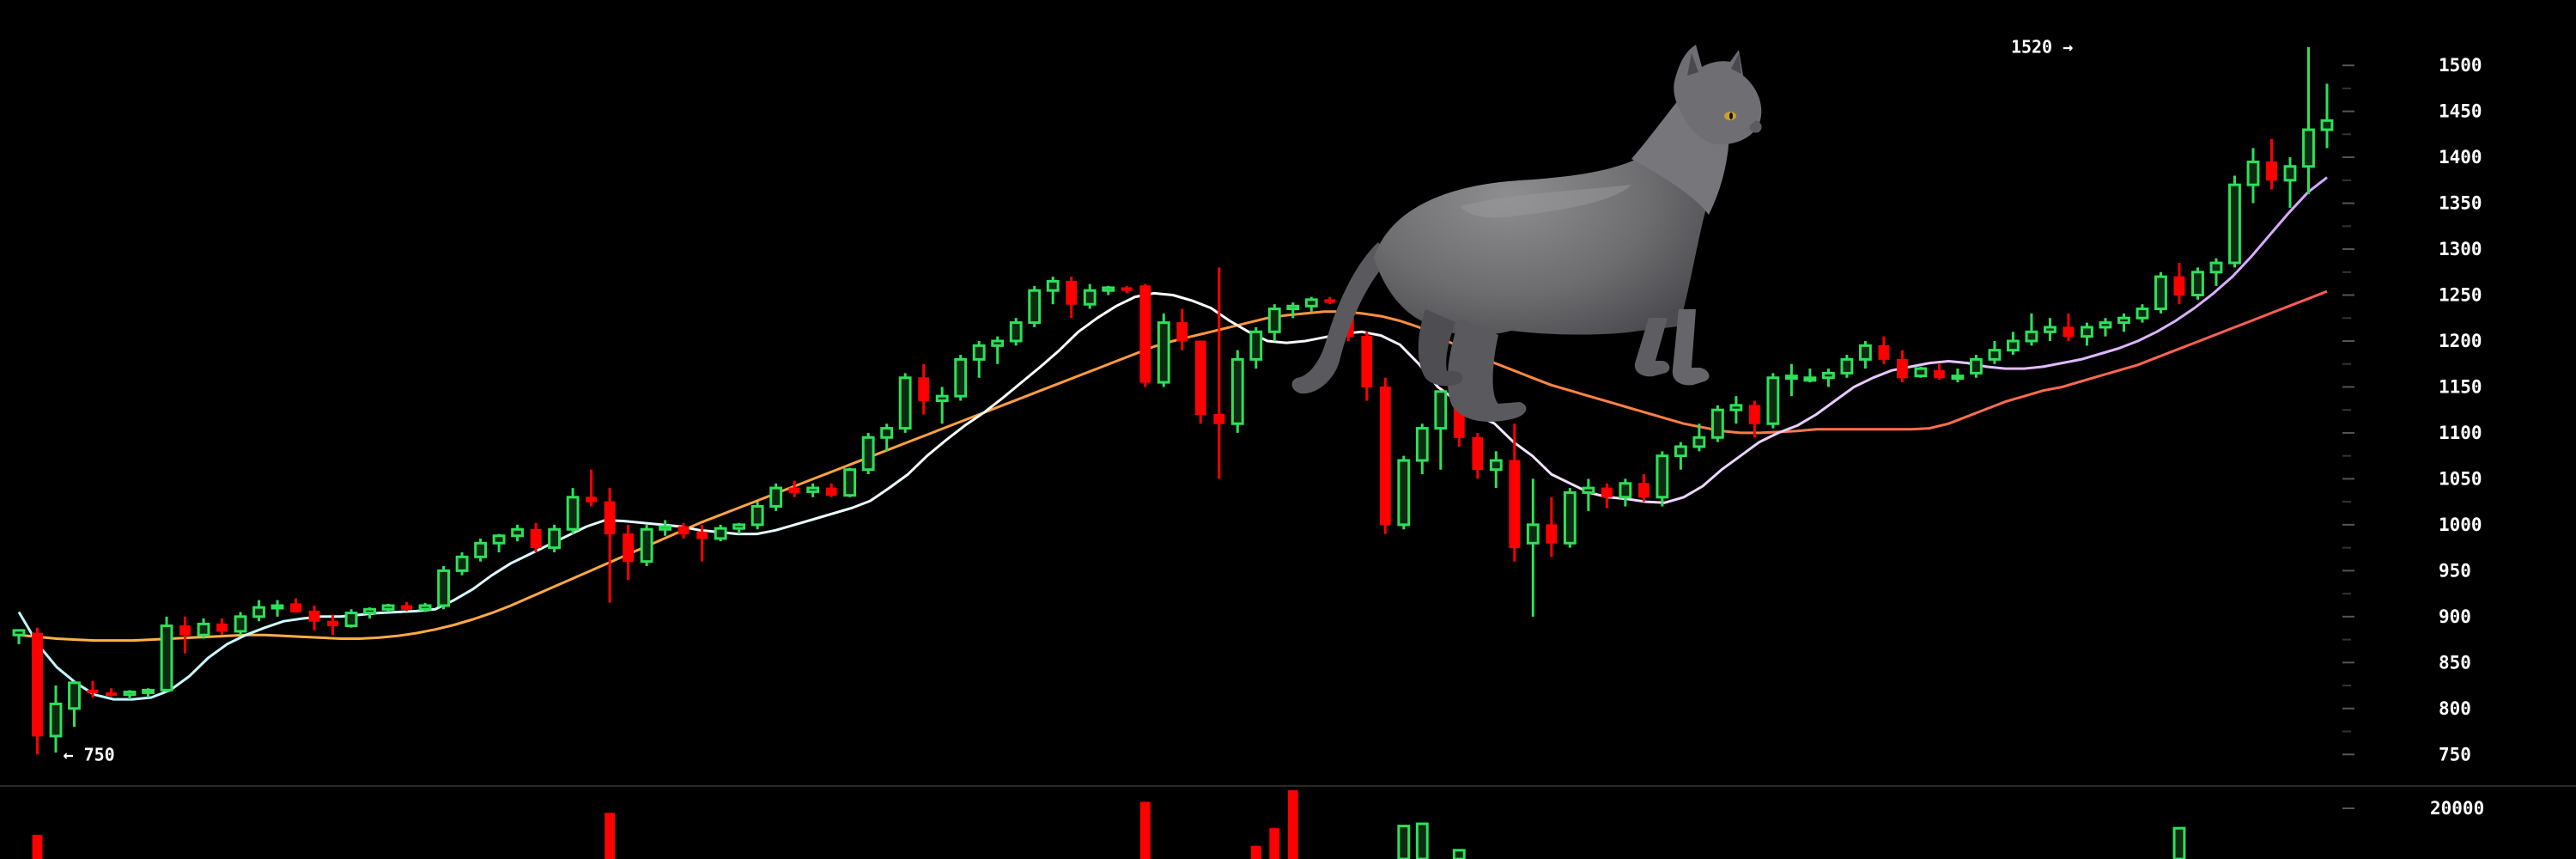  I want to click on volume-axis: 20000, so click(2413, 809).